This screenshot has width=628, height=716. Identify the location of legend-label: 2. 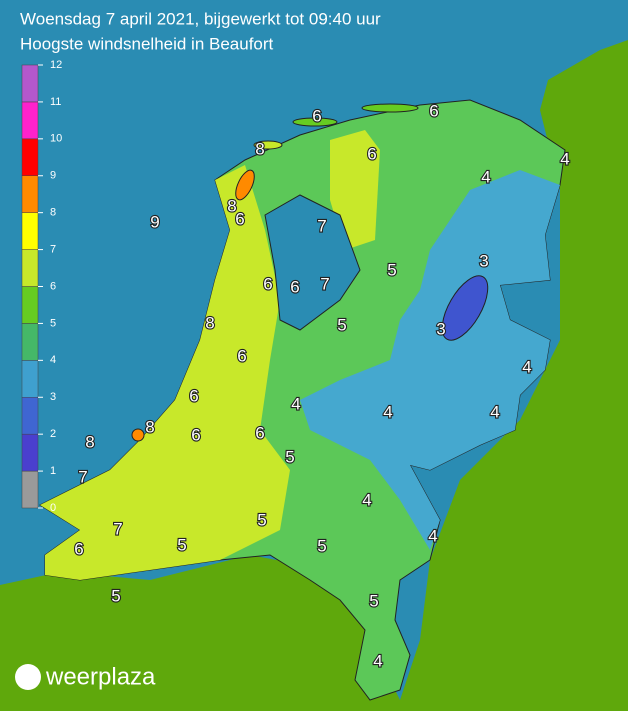
(53, 434).